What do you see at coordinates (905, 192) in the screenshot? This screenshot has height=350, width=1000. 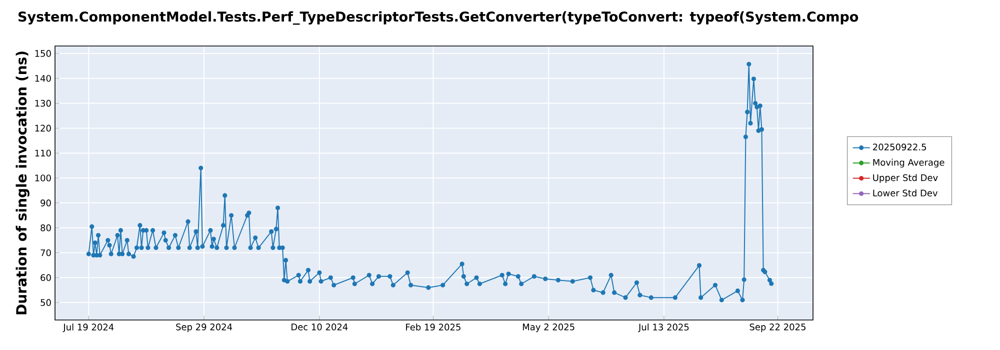 I see `legend-label: Lower Std Dev` at bounding box center [905, 192].